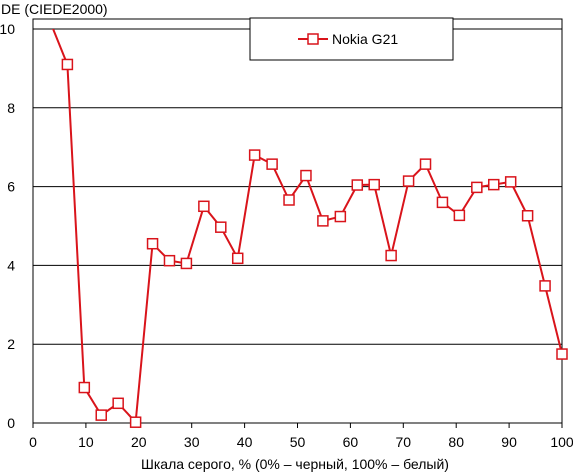 Image resolution: width=573 pixels, height=472 pixels. What do you see at coordinates (54, 9) in the screenshot?
I see `y-axis-label: DE (CIEDE2000)` at bounding box center [54, 9].